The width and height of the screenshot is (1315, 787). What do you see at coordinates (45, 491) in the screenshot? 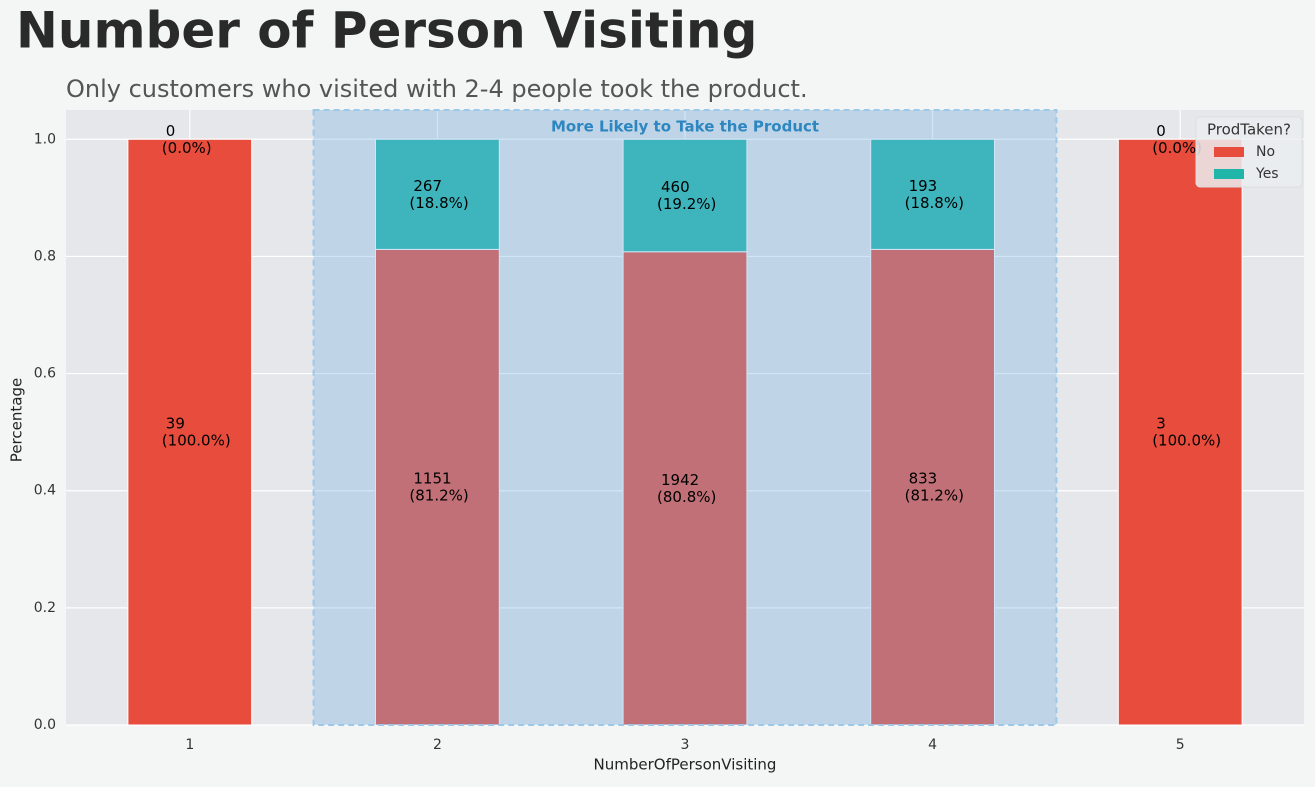
I see `y-tick-label: 0.4` at bounding box center [45, 491].